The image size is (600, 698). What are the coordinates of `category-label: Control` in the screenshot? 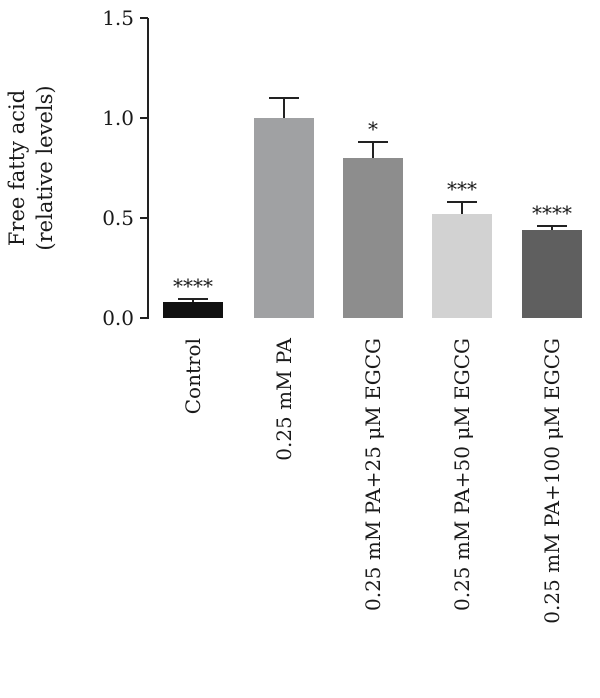 It's located at (193, 376).